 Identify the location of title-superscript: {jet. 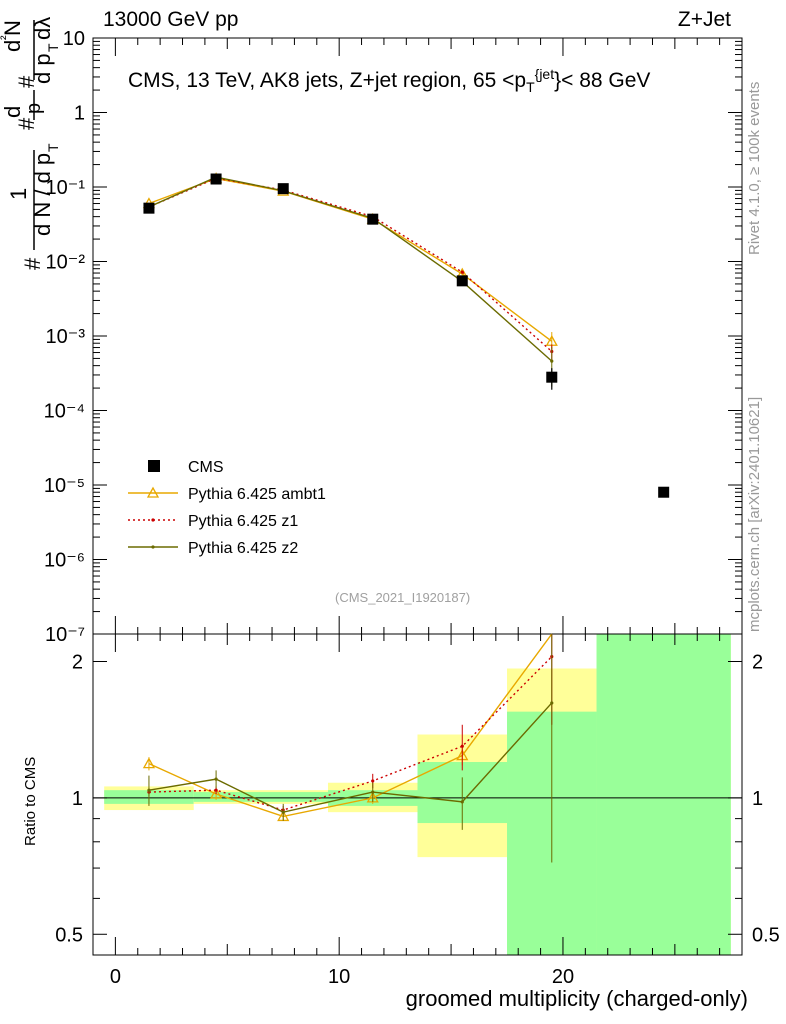
(544, 74).